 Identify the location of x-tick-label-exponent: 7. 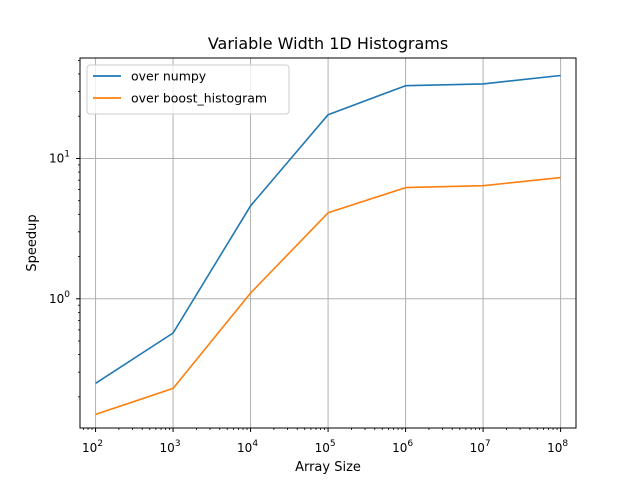
(488, 444).